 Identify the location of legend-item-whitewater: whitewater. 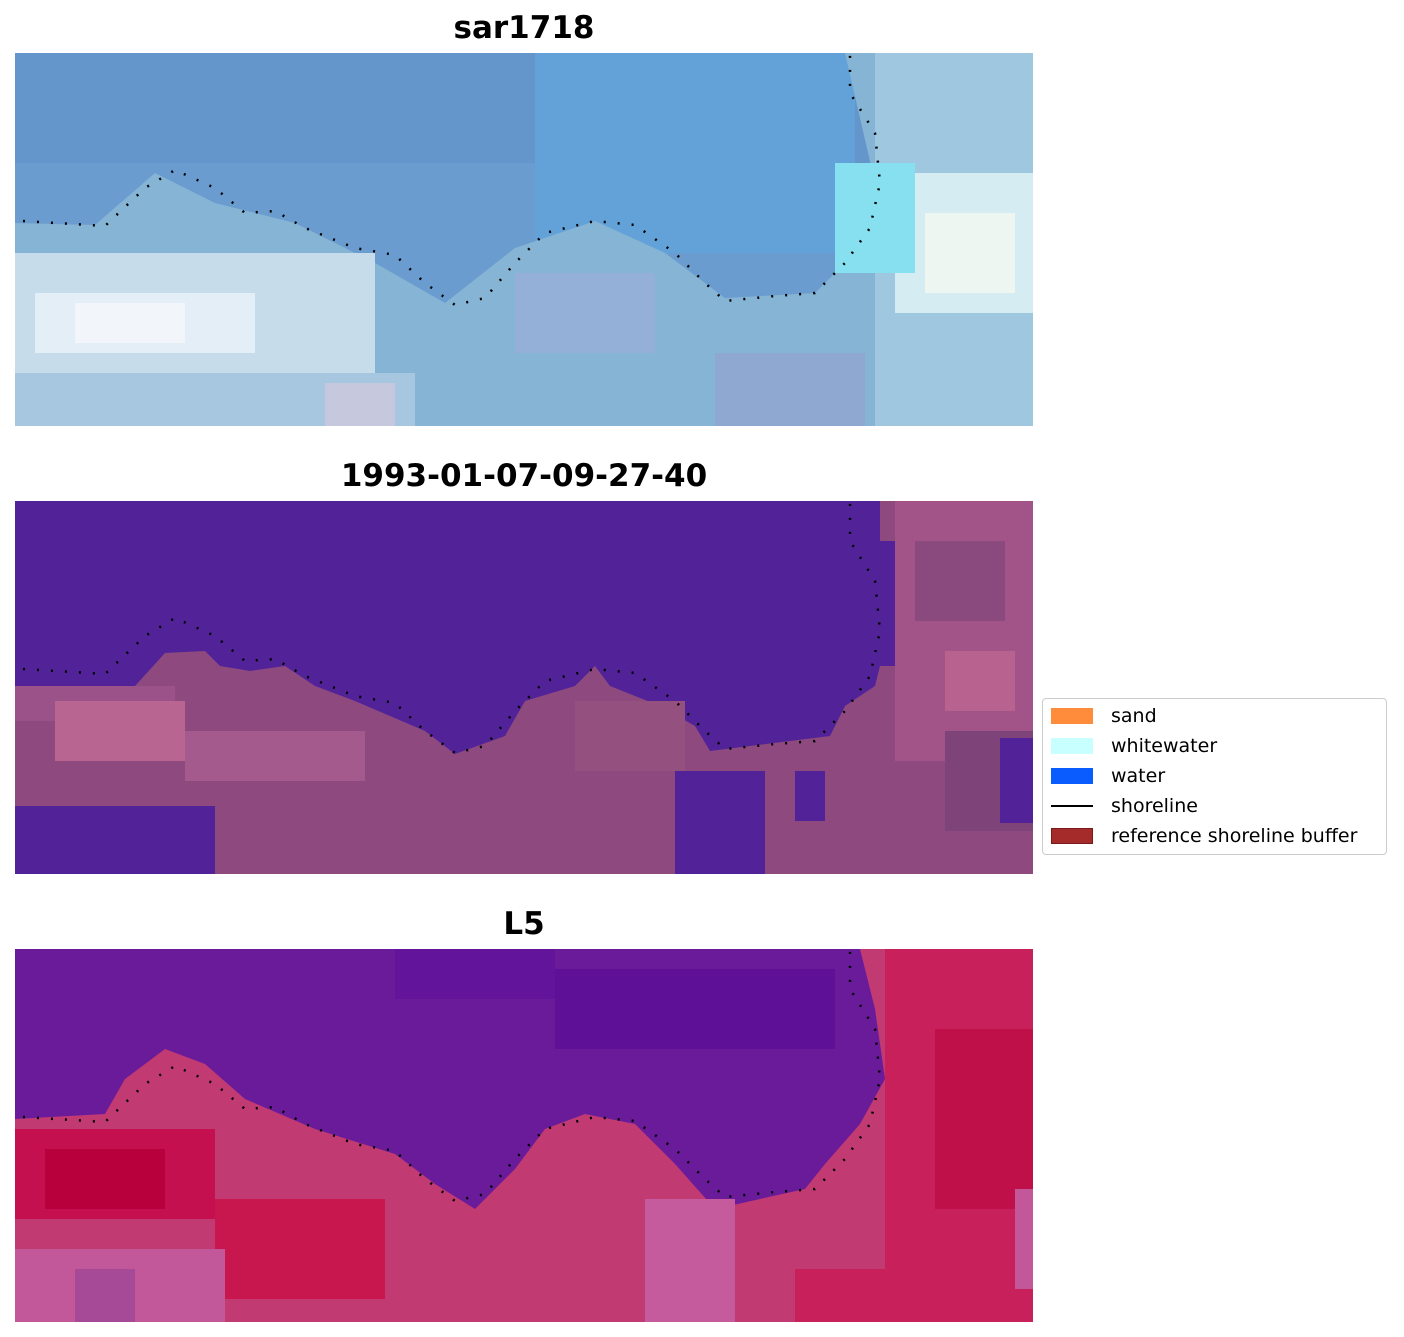
(1218, 746).